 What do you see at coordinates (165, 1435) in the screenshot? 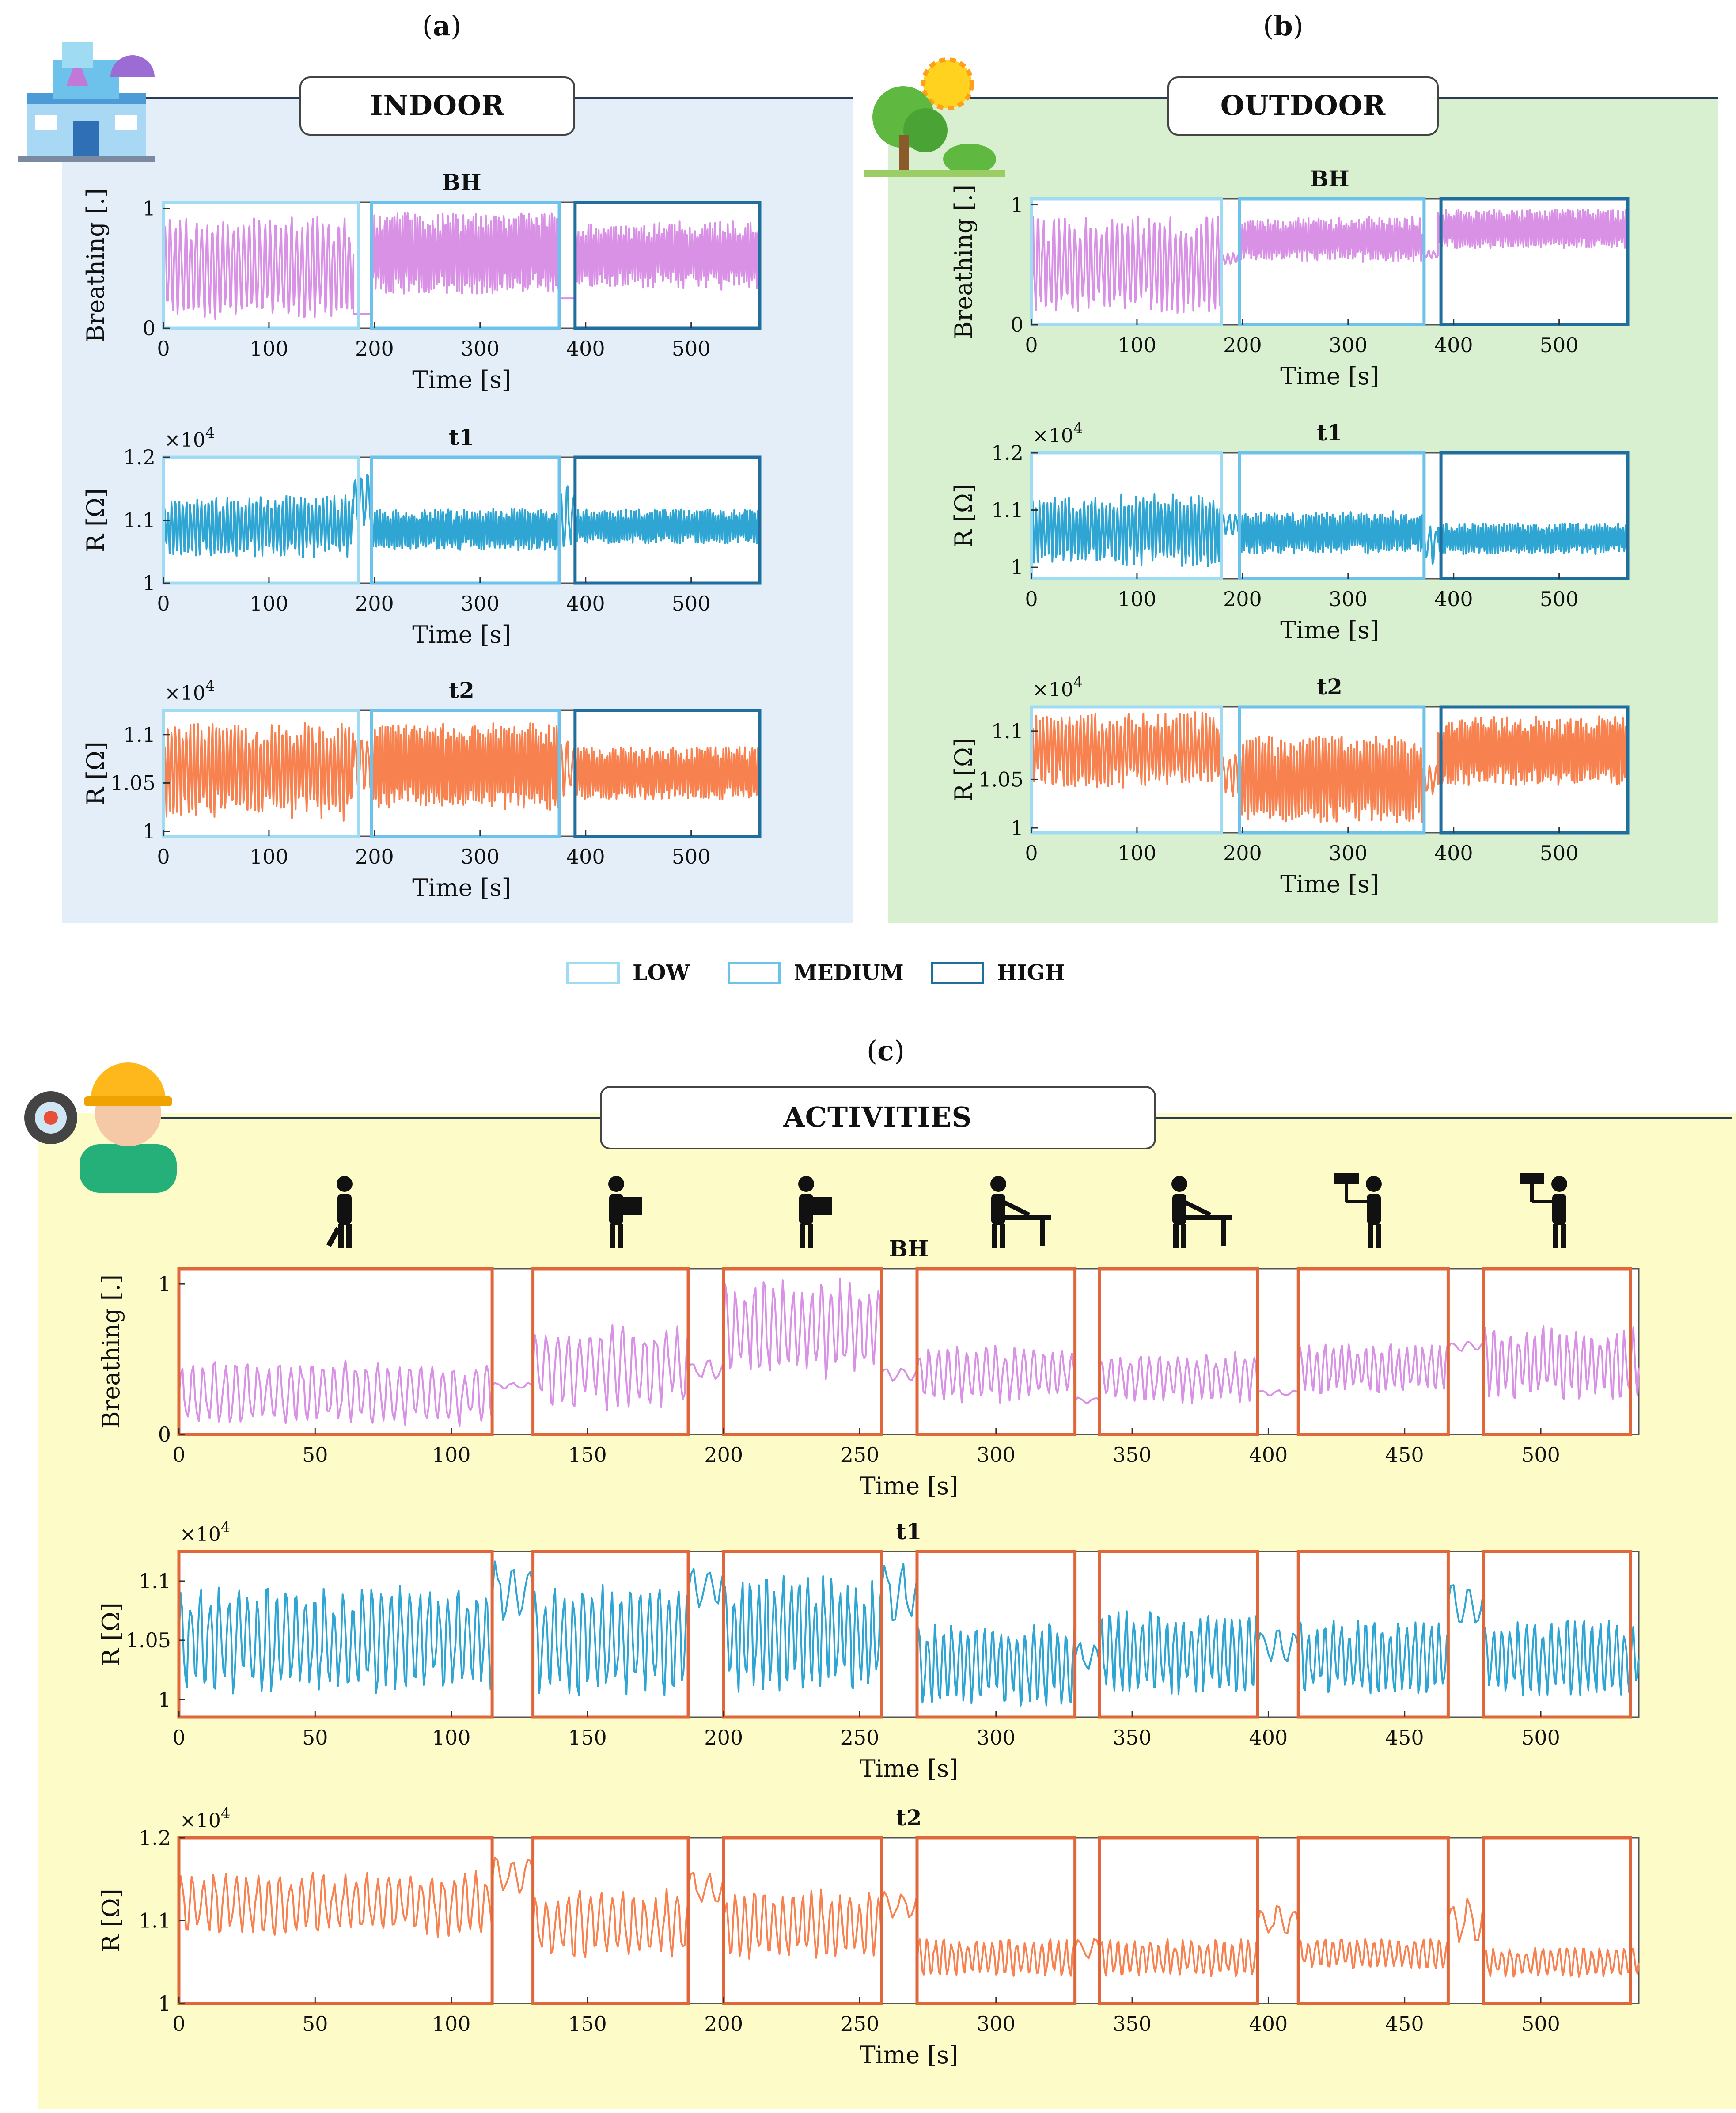
I see `activities-bh-ytick-label: 0` at bounding box center [165, 1435].